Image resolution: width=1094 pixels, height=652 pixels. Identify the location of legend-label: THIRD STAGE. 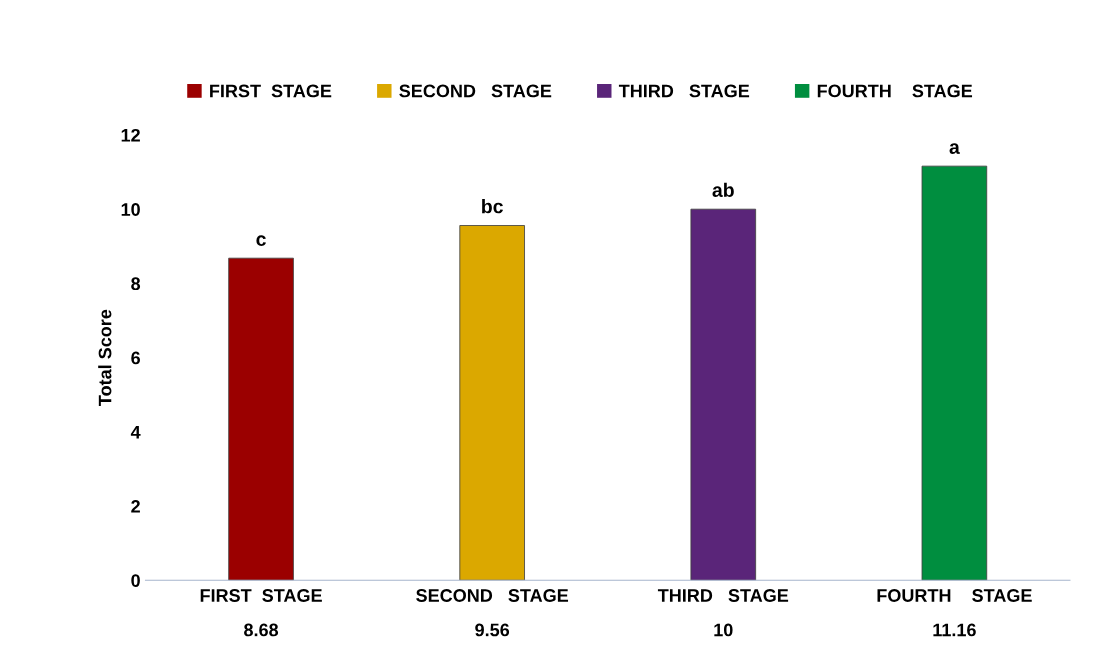
(684, 91).